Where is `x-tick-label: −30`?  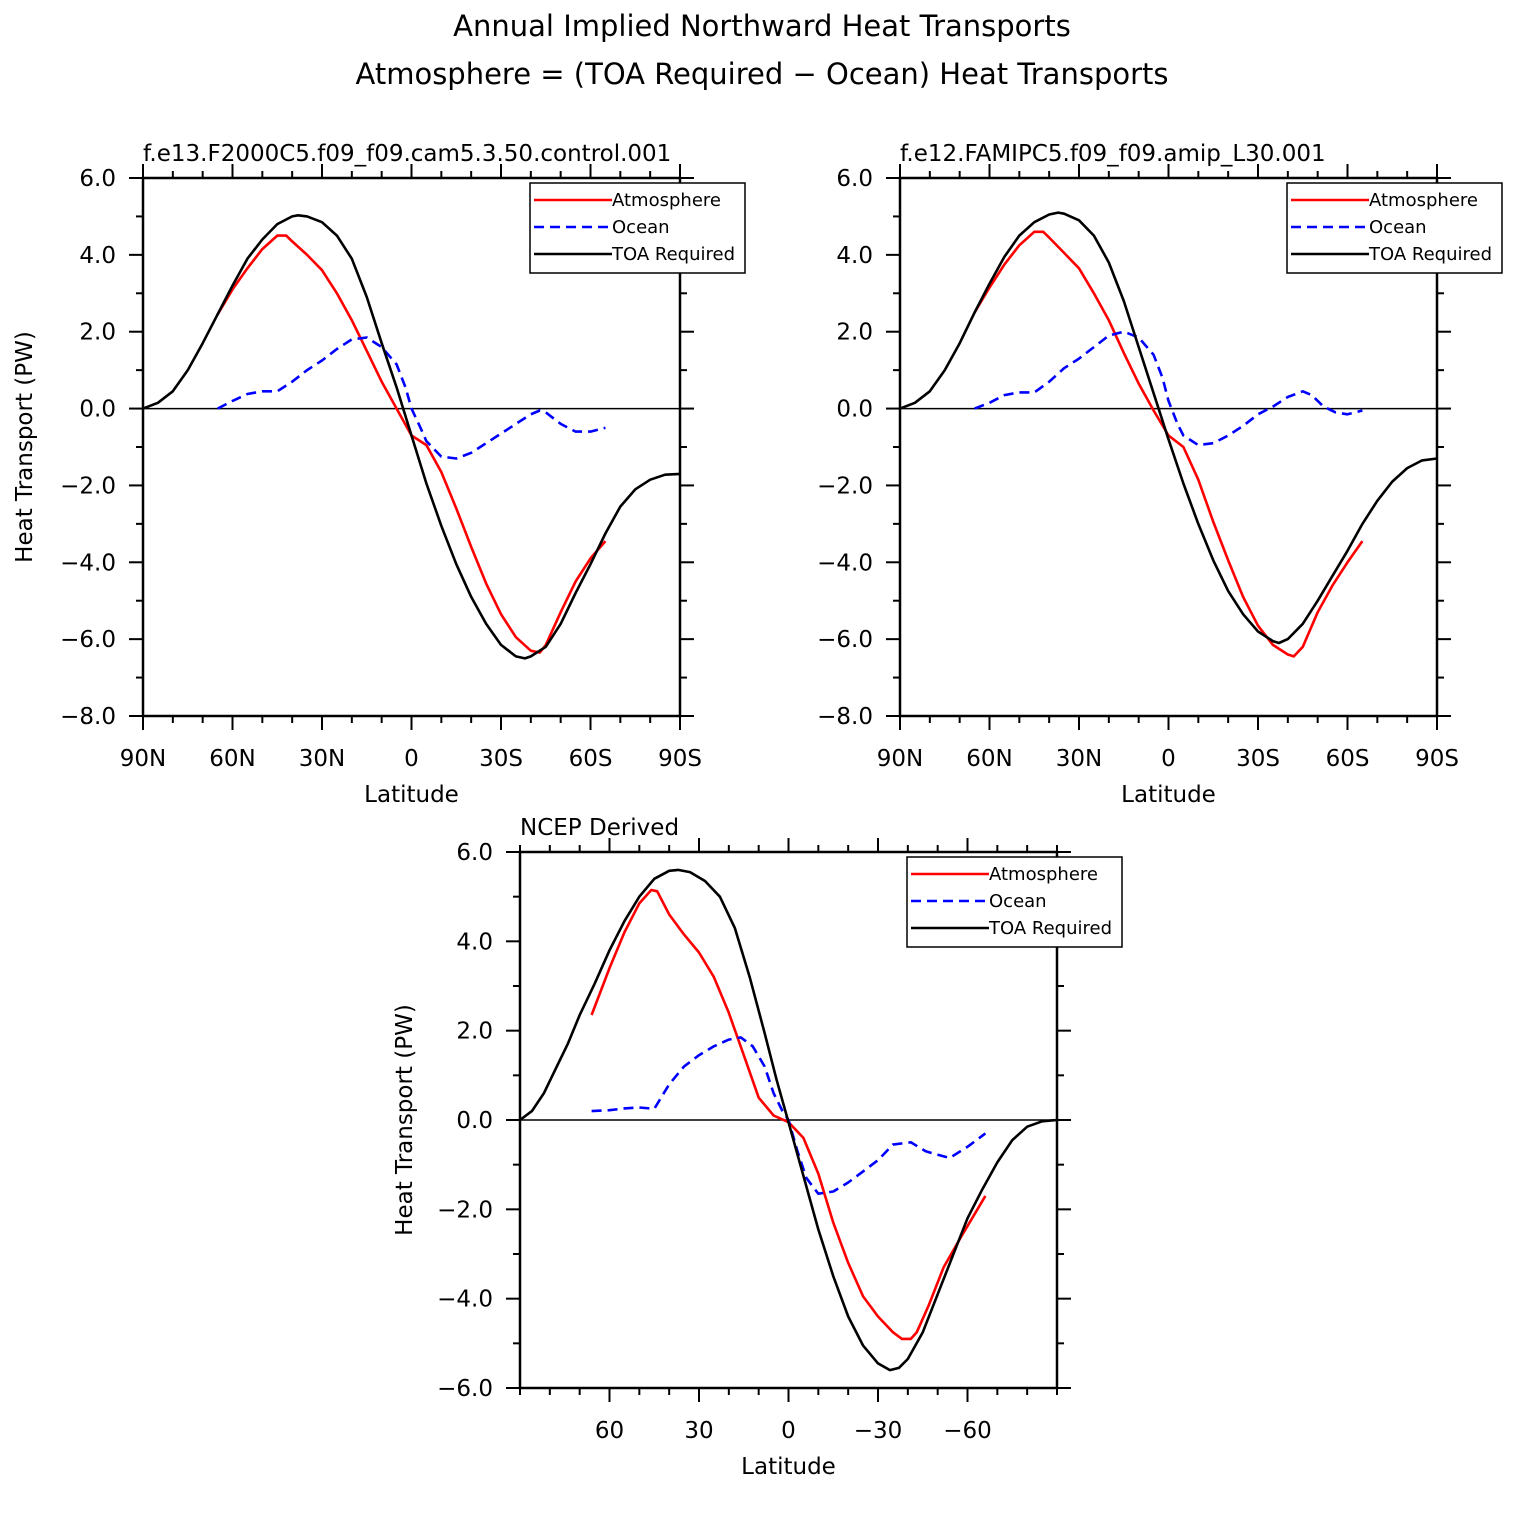 x-tick-label: −30 is located at coordinates (878, 1431).